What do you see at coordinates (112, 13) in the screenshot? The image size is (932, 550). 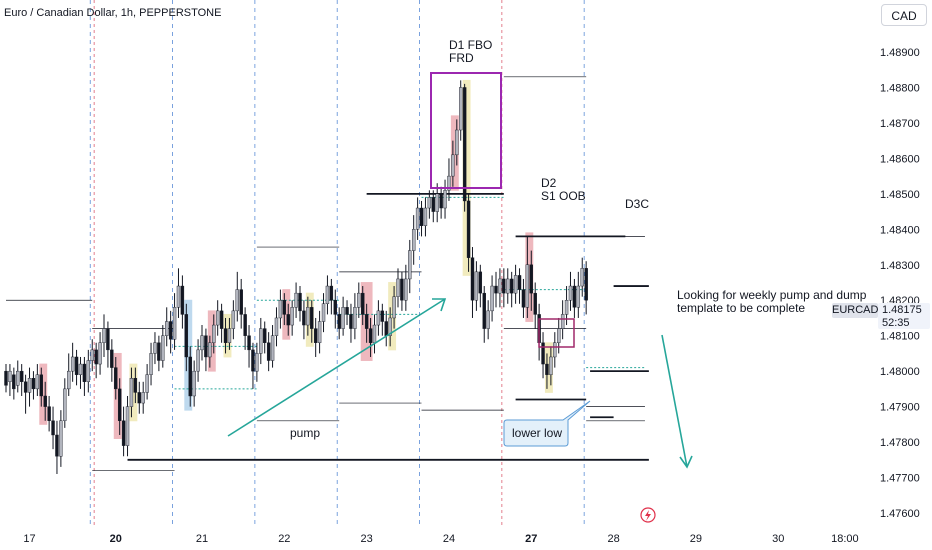 I see `chart-title: Euro / Canadian Dollar, 1h, PEPPERSTONE` at bounding box center [112, 13].